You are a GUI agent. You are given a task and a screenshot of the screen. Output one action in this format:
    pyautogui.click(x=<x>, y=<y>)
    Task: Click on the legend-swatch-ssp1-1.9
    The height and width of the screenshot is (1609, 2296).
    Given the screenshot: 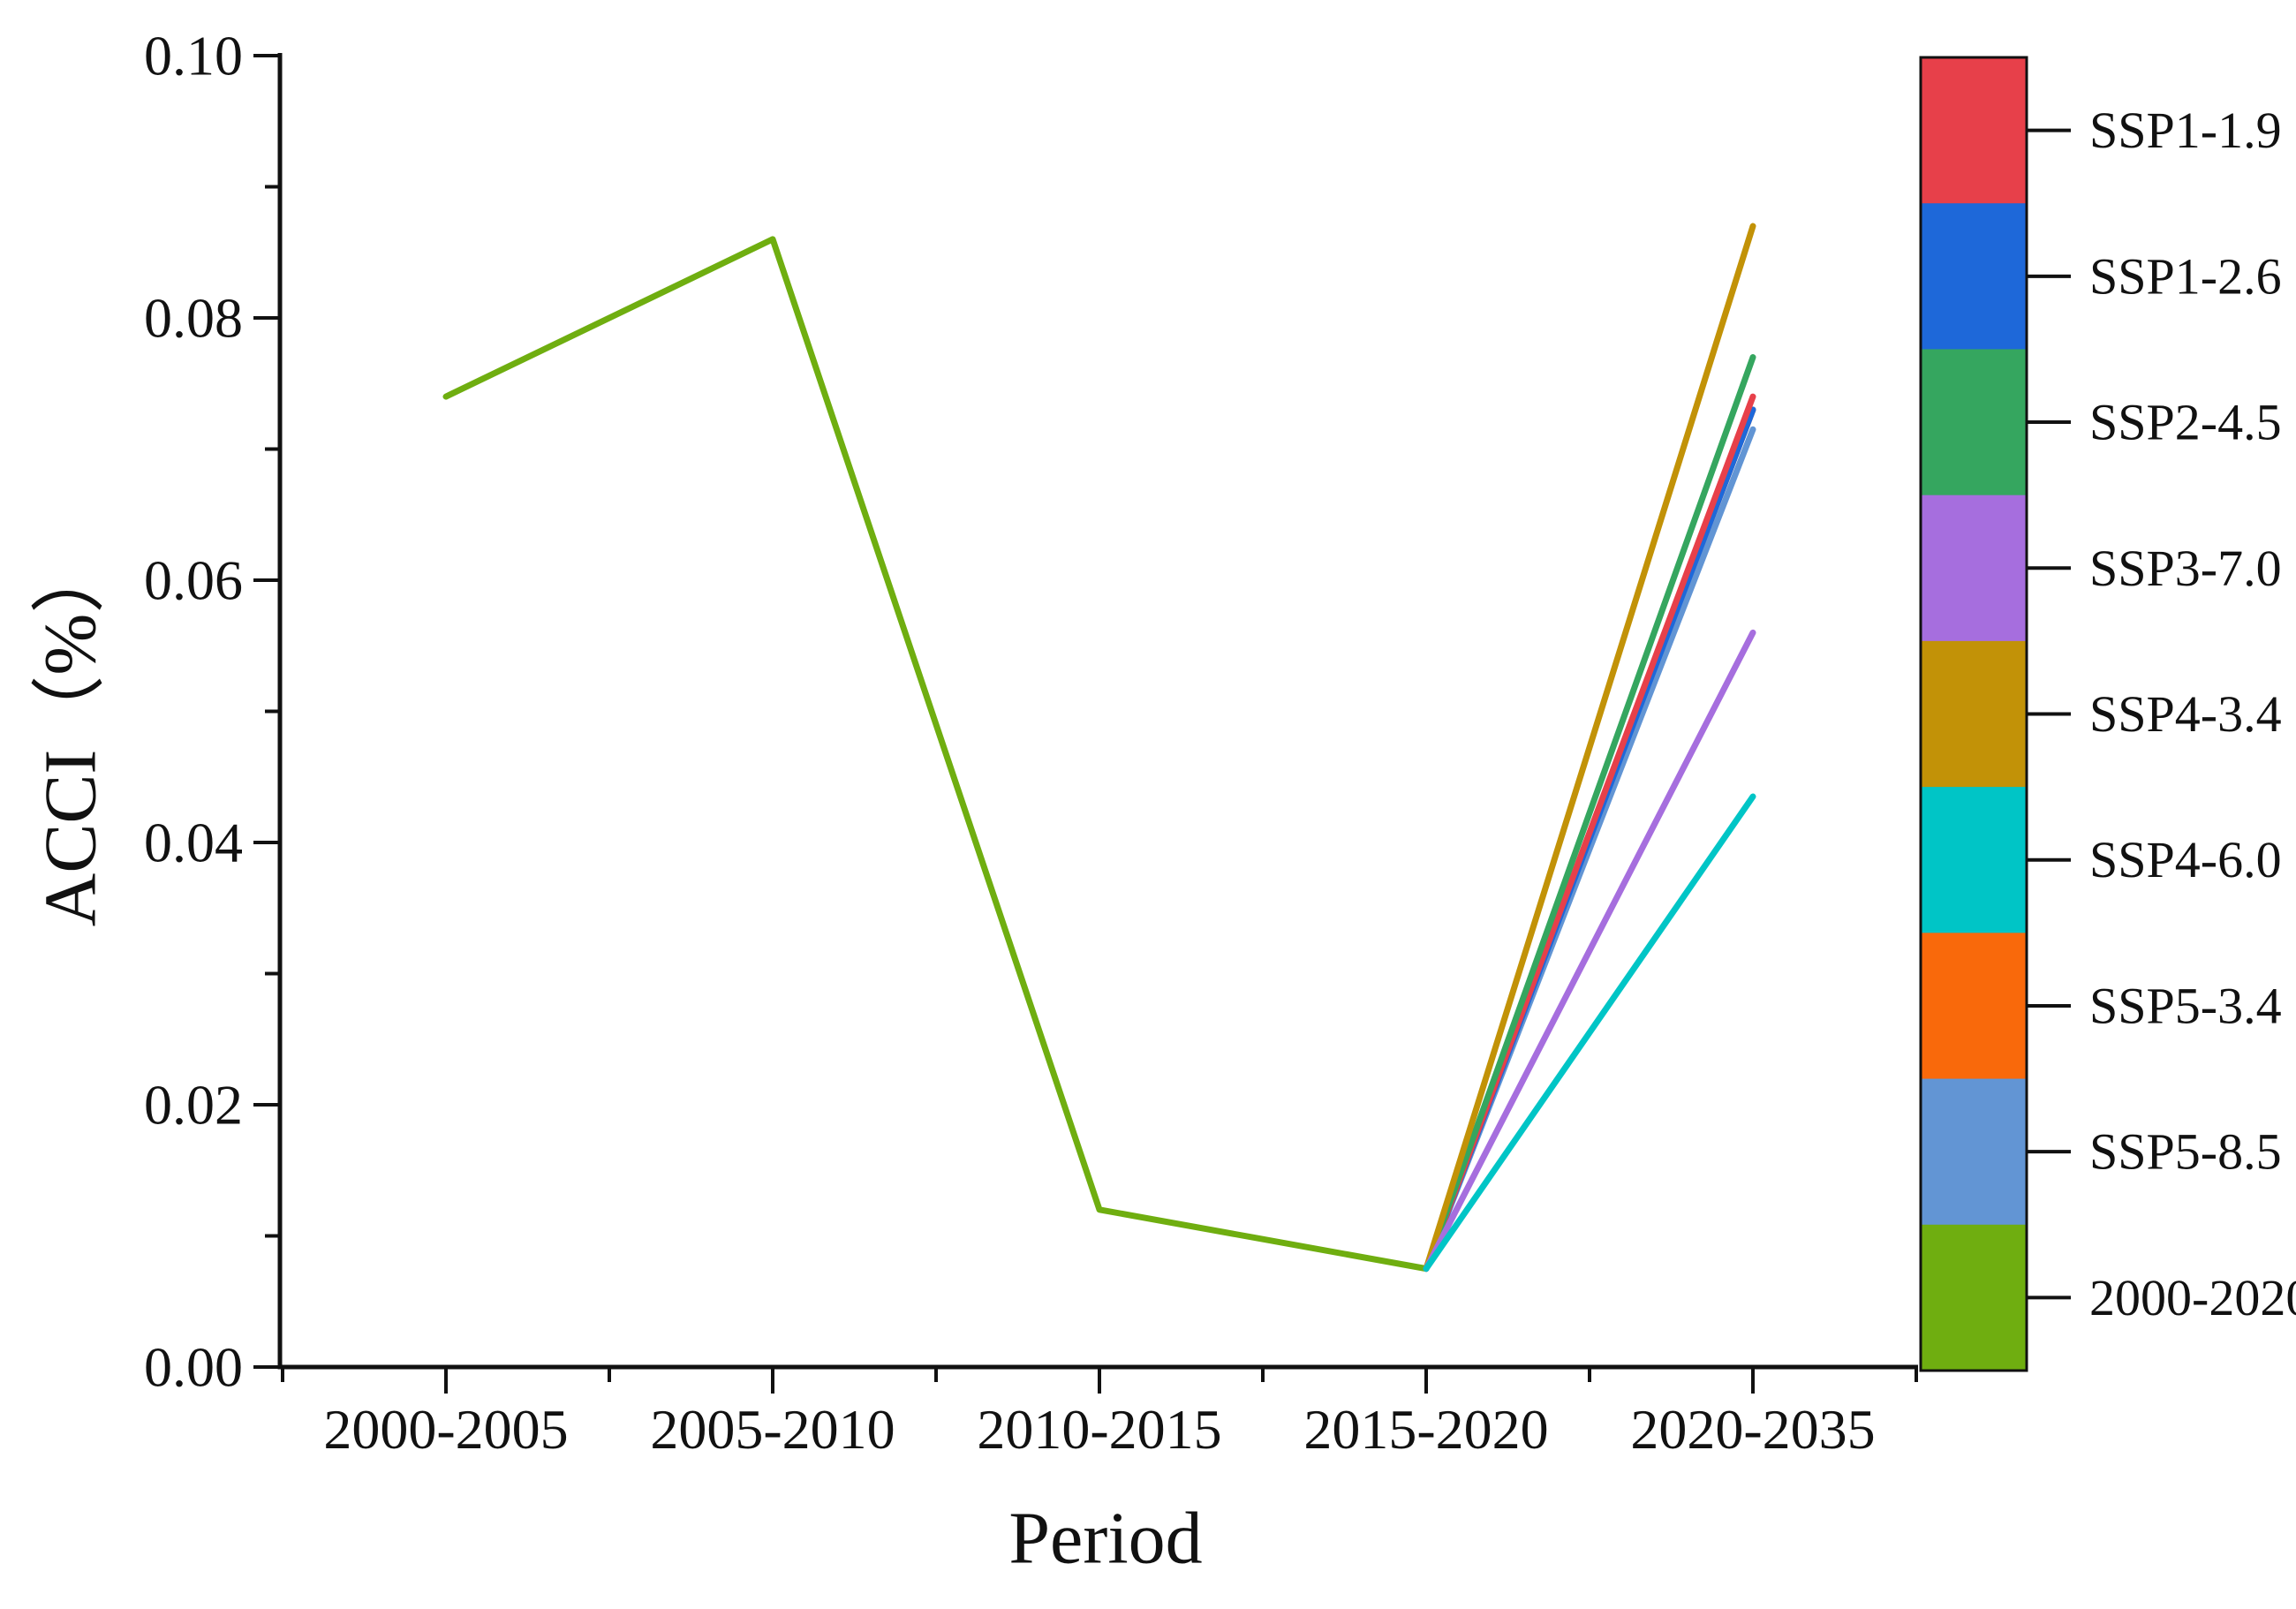 What is the action you would take?
    pyautogui.click(x=1974, y=130)
    